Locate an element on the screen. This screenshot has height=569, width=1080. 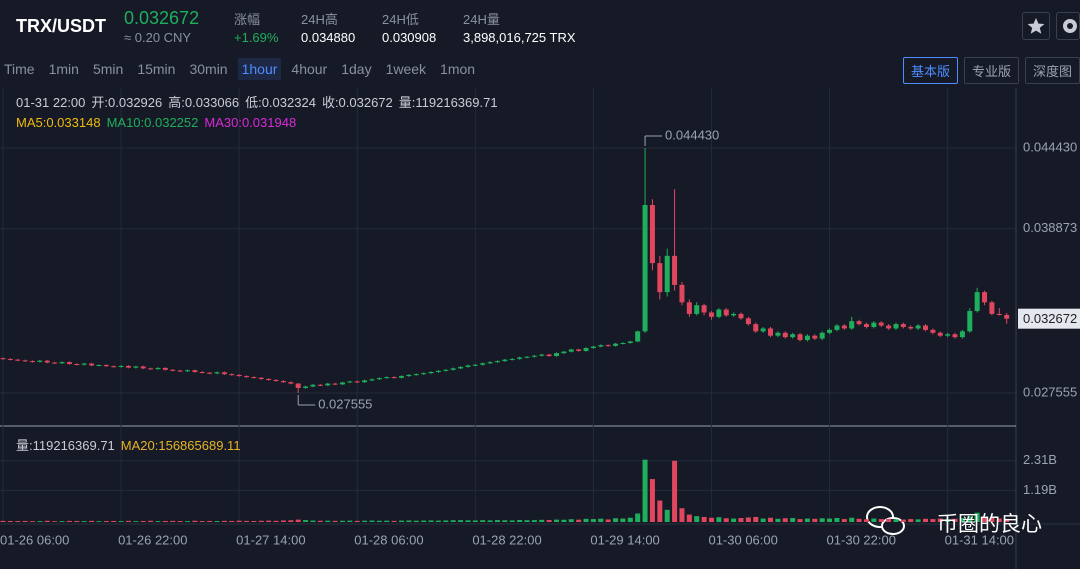
interval-button: 30min is located at coordinates (208, 69).